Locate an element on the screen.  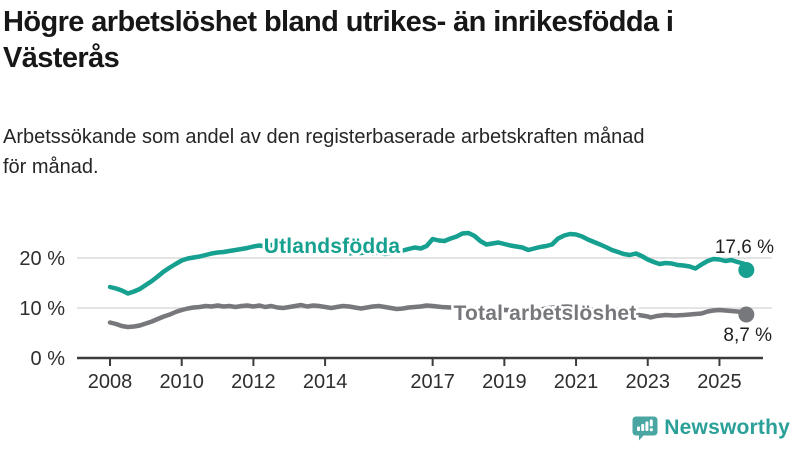
newsworthy-brand: Newsworthy is located at coordinates (711, 428).